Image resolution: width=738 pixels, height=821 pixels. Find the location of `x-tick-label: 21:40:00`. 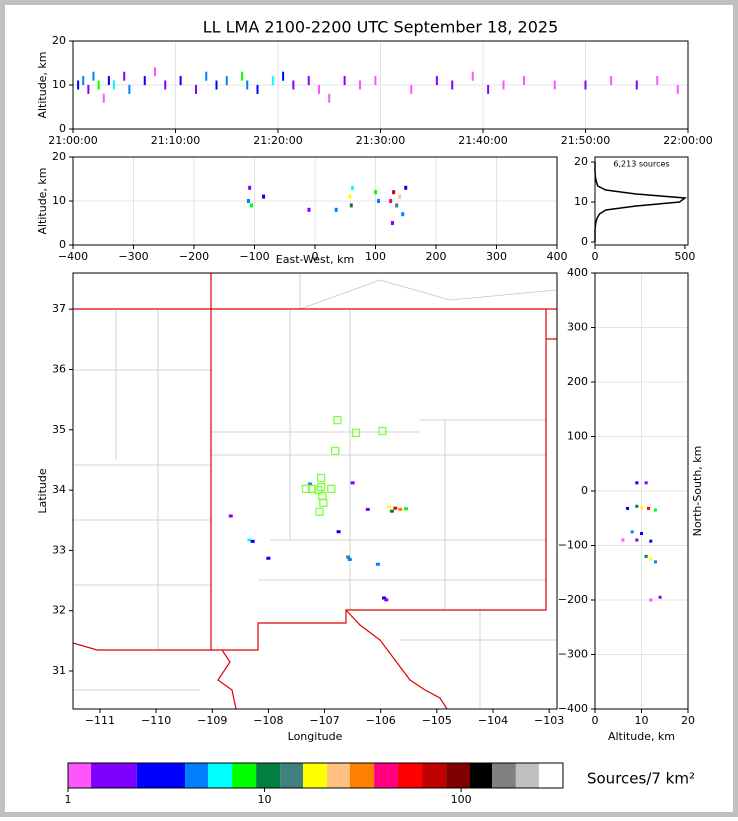

x-tick-label: 21:40:00 is located at coordinates (482, 140).